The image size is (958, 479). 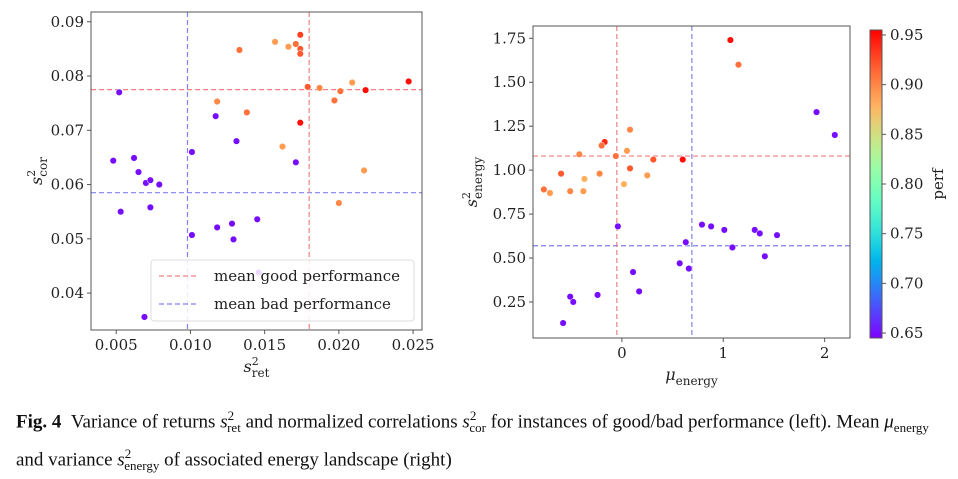 I want to click on caption-math: μ, so click(x=889, y=422).